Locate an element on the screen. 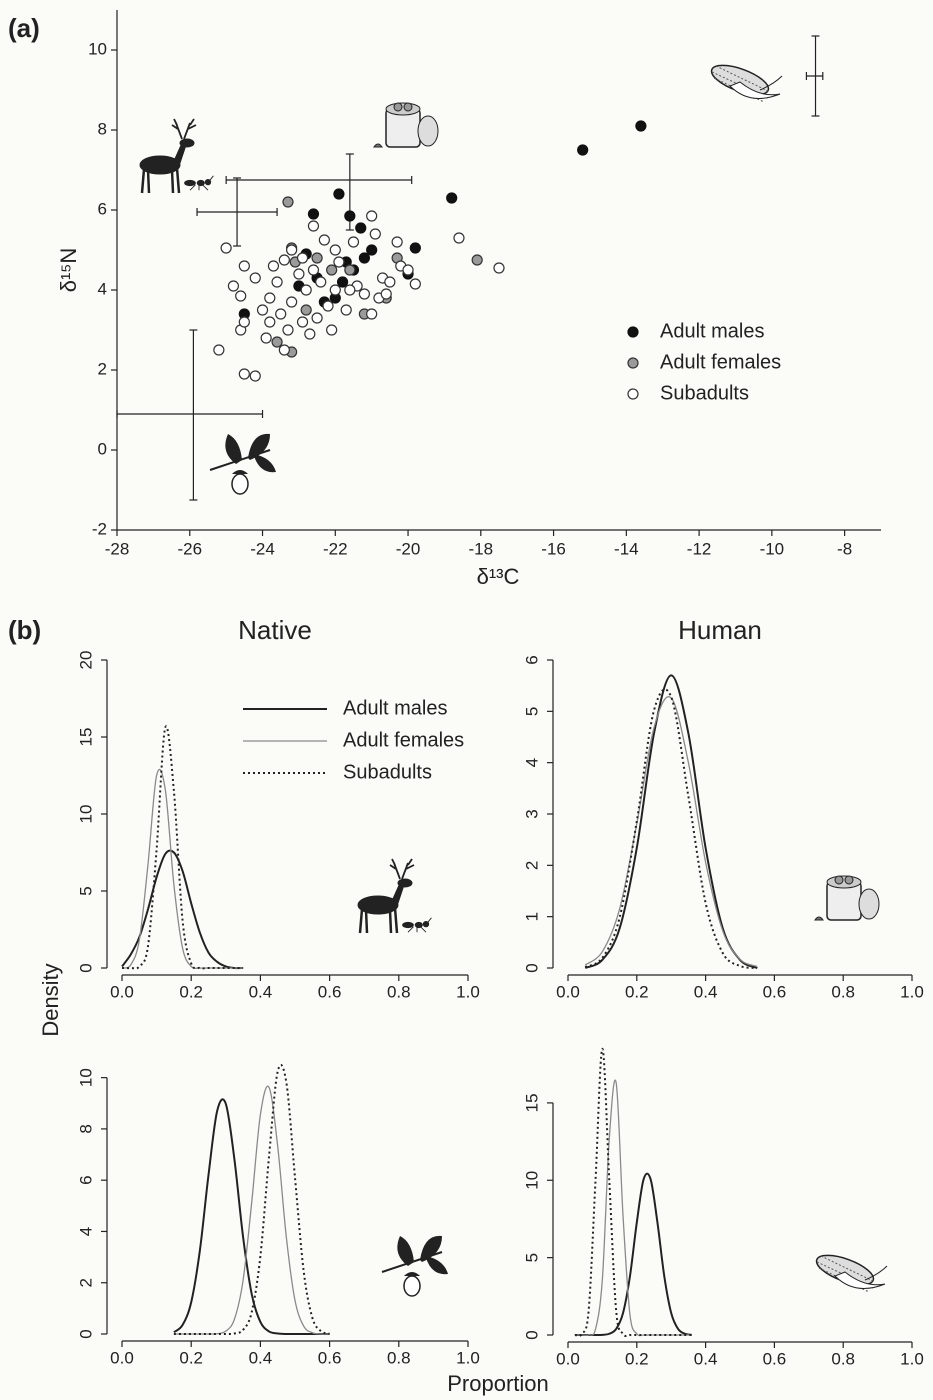  y-tick-label: 8 is located at coordinates (85, 1128).